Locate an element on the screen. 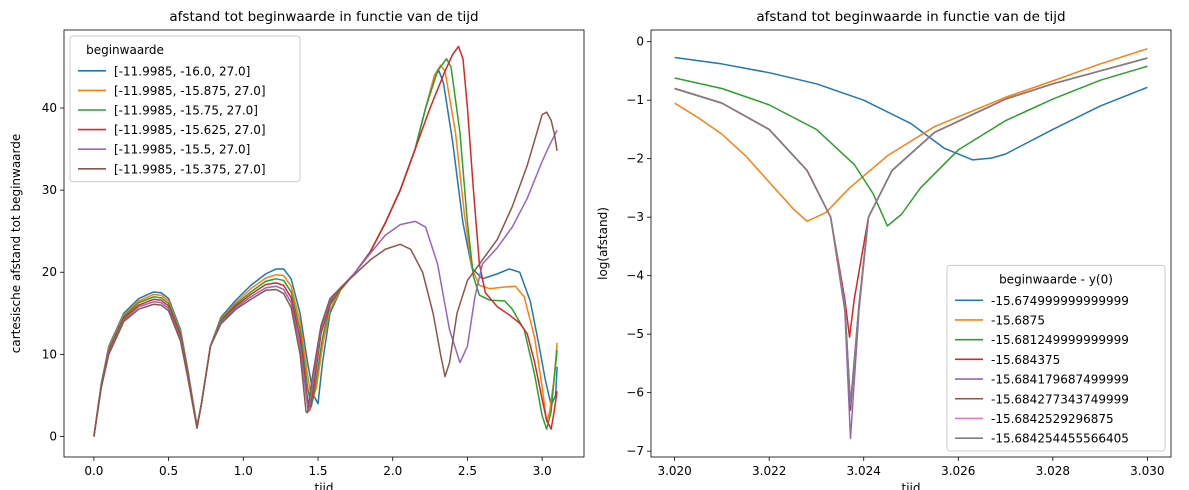 This screenshot has width=1189, height=490. legend-label-3: -15.681249999999999 is located at coordinates (1060, 340).